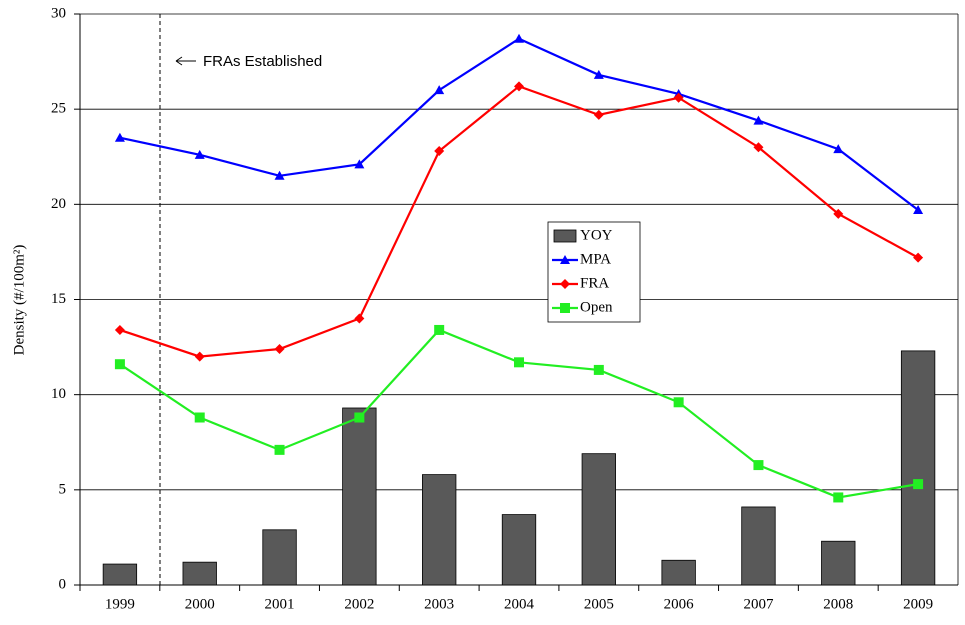  What do you see at coordinates (758, 604) in the screenshot?
I see `x-tick-label: 2007` at bounding box center [758, 604].